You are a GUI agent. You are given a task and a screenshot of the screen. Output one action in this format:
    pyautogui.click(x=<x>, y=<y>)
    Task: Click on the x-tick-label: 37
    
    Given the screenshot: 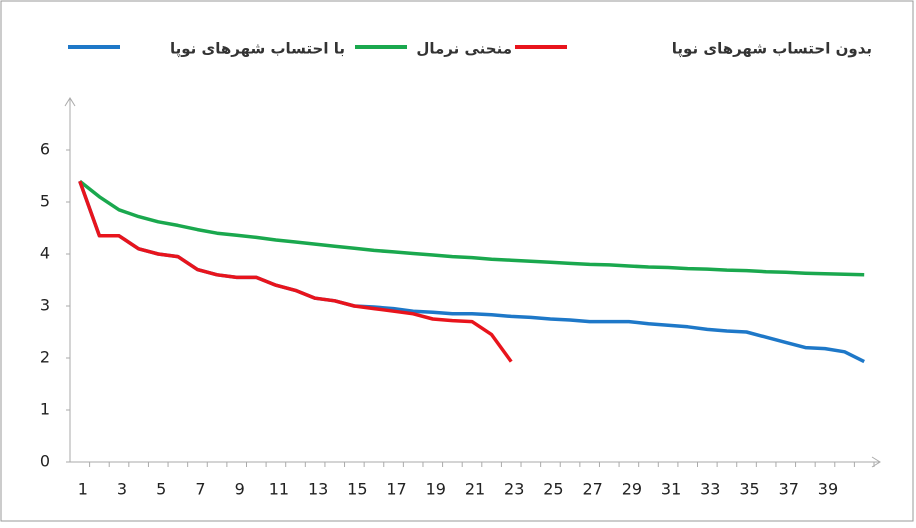 What is the action you would take?
    pyautogui.click(x=789, y=489)
    